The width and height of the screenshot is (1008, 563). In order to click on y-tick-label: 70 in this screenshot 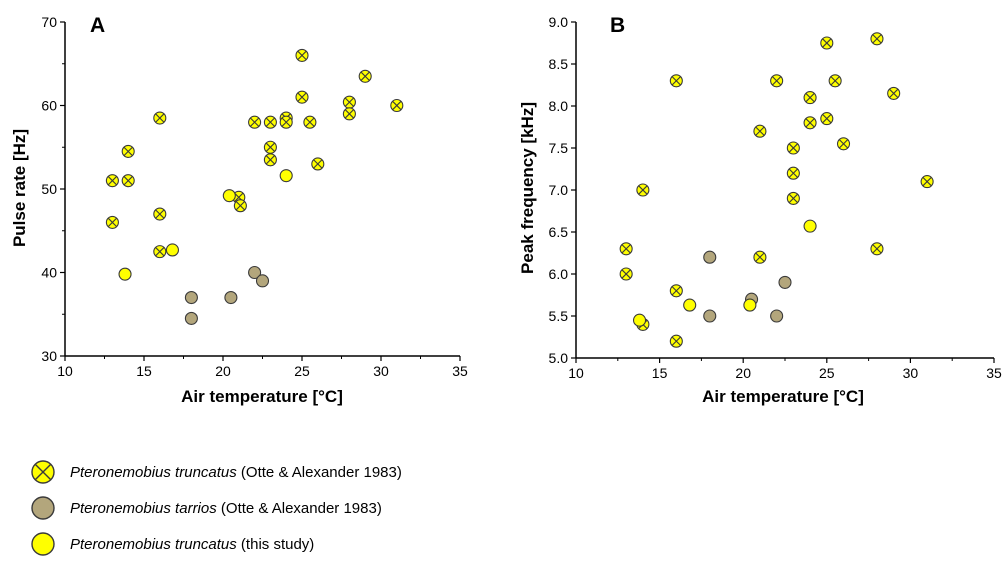, I will do `click(49, 22)`.